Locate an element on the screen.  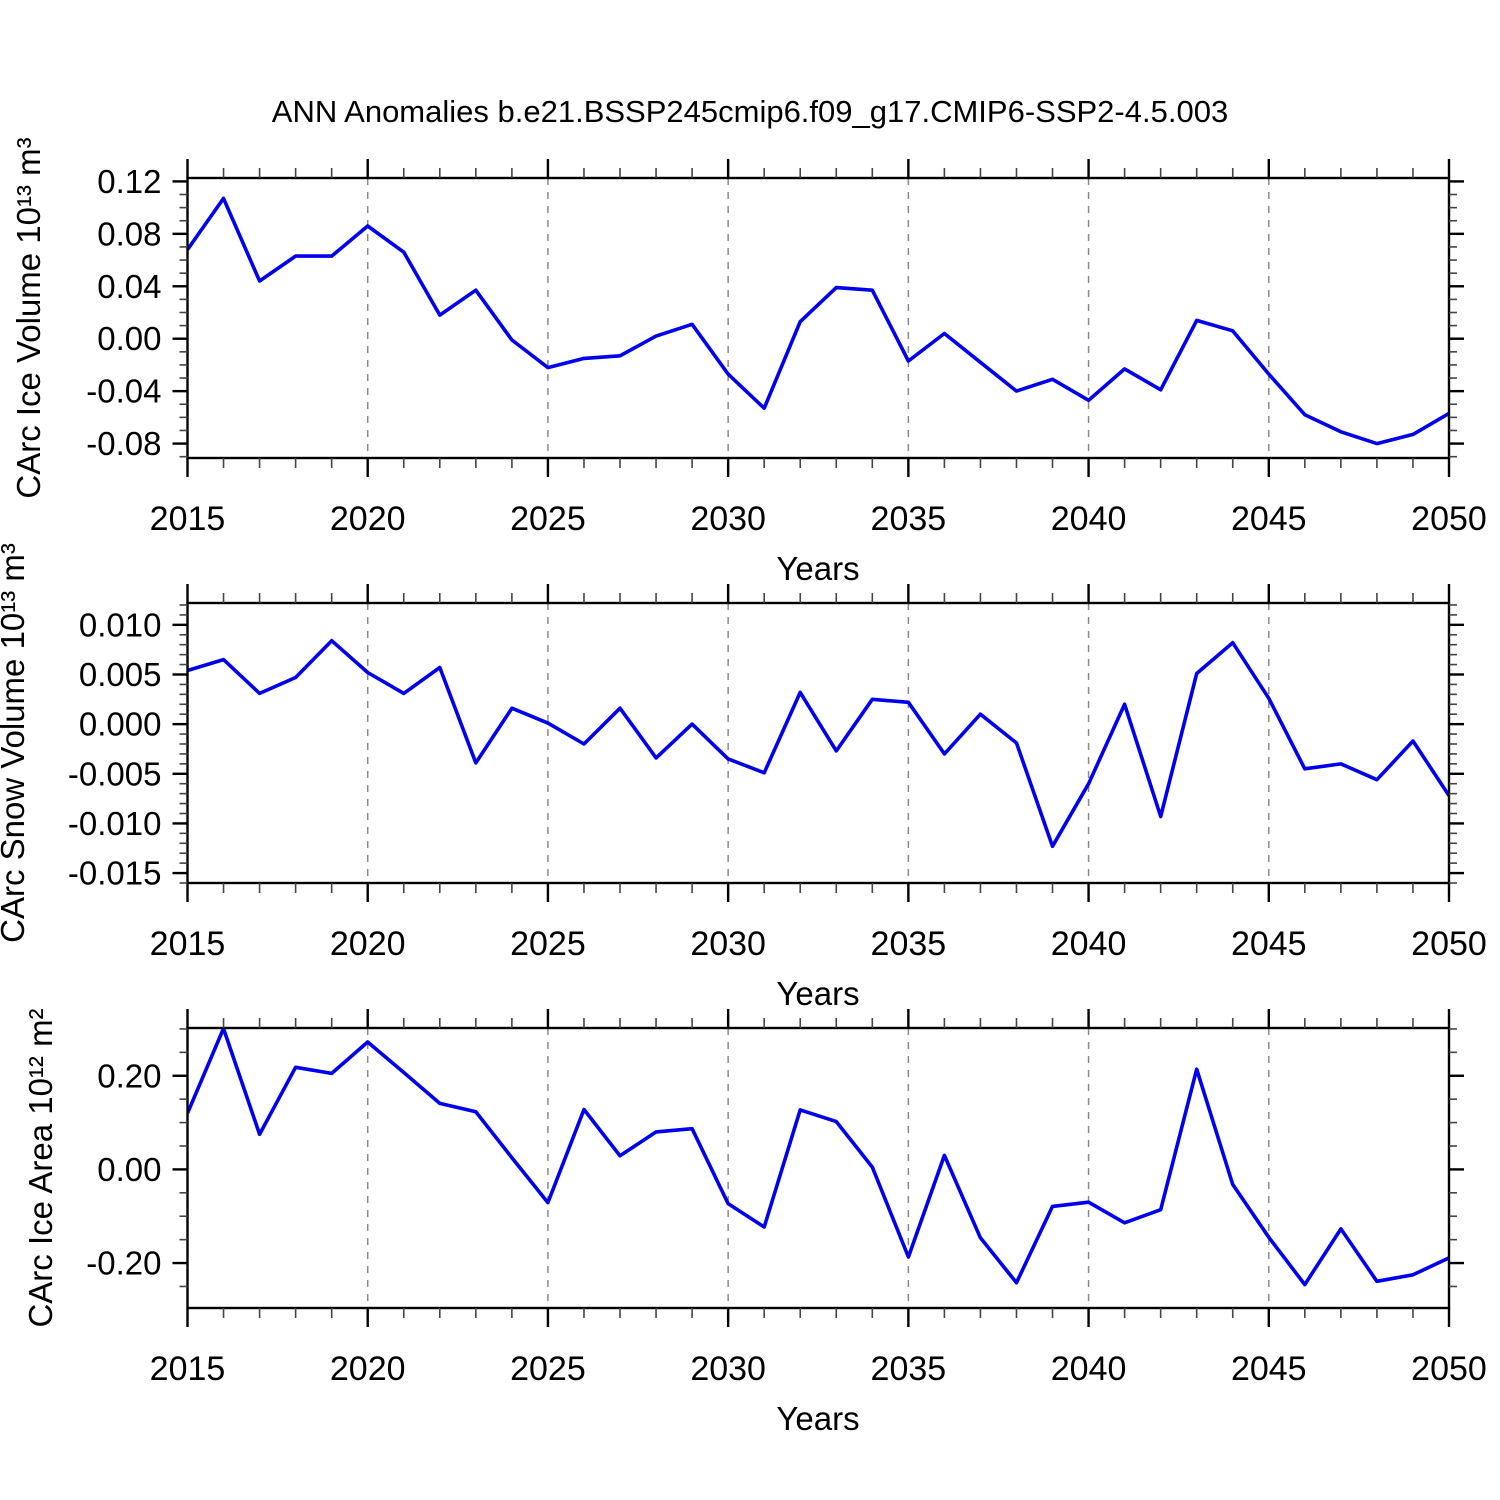
y-tick-label: 0.20 is located at coordinates (129, 1075).